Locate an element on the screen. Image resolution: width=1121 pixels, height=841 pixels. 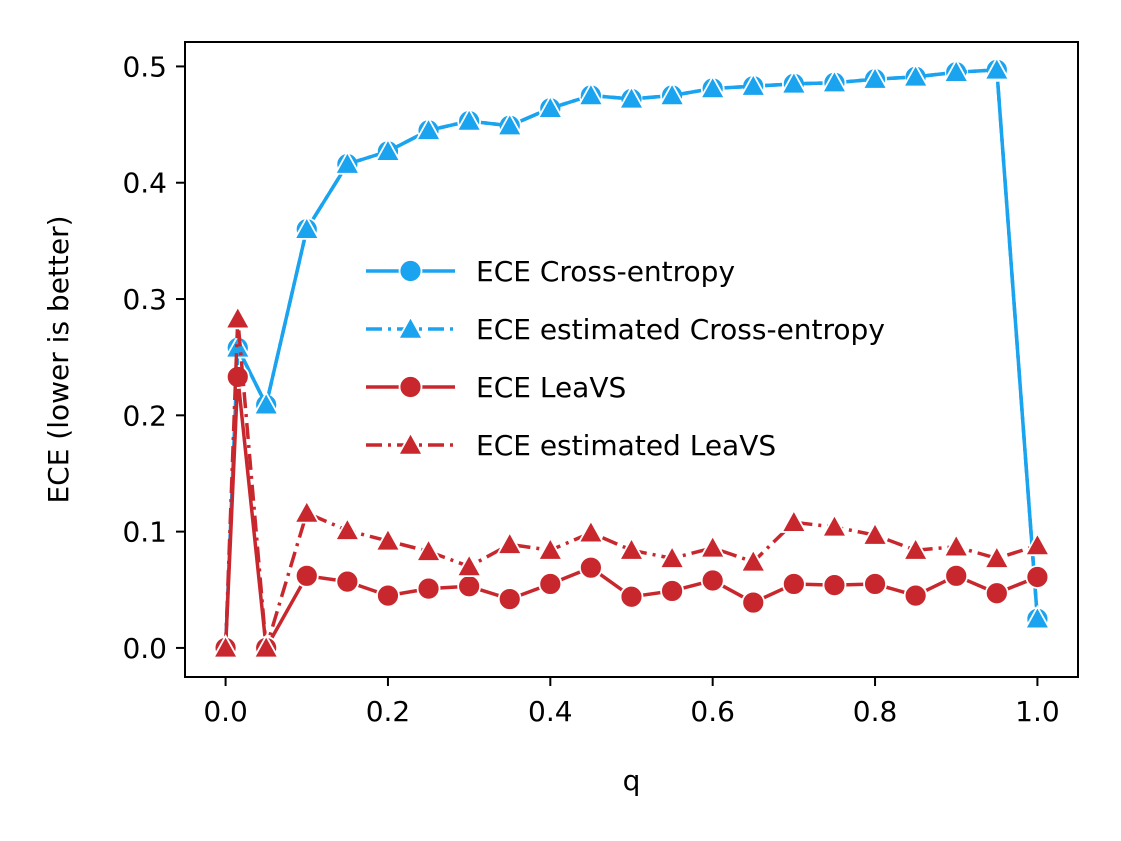
legend-item: ECE Cross-entropy is located at coordinates (550, 271).